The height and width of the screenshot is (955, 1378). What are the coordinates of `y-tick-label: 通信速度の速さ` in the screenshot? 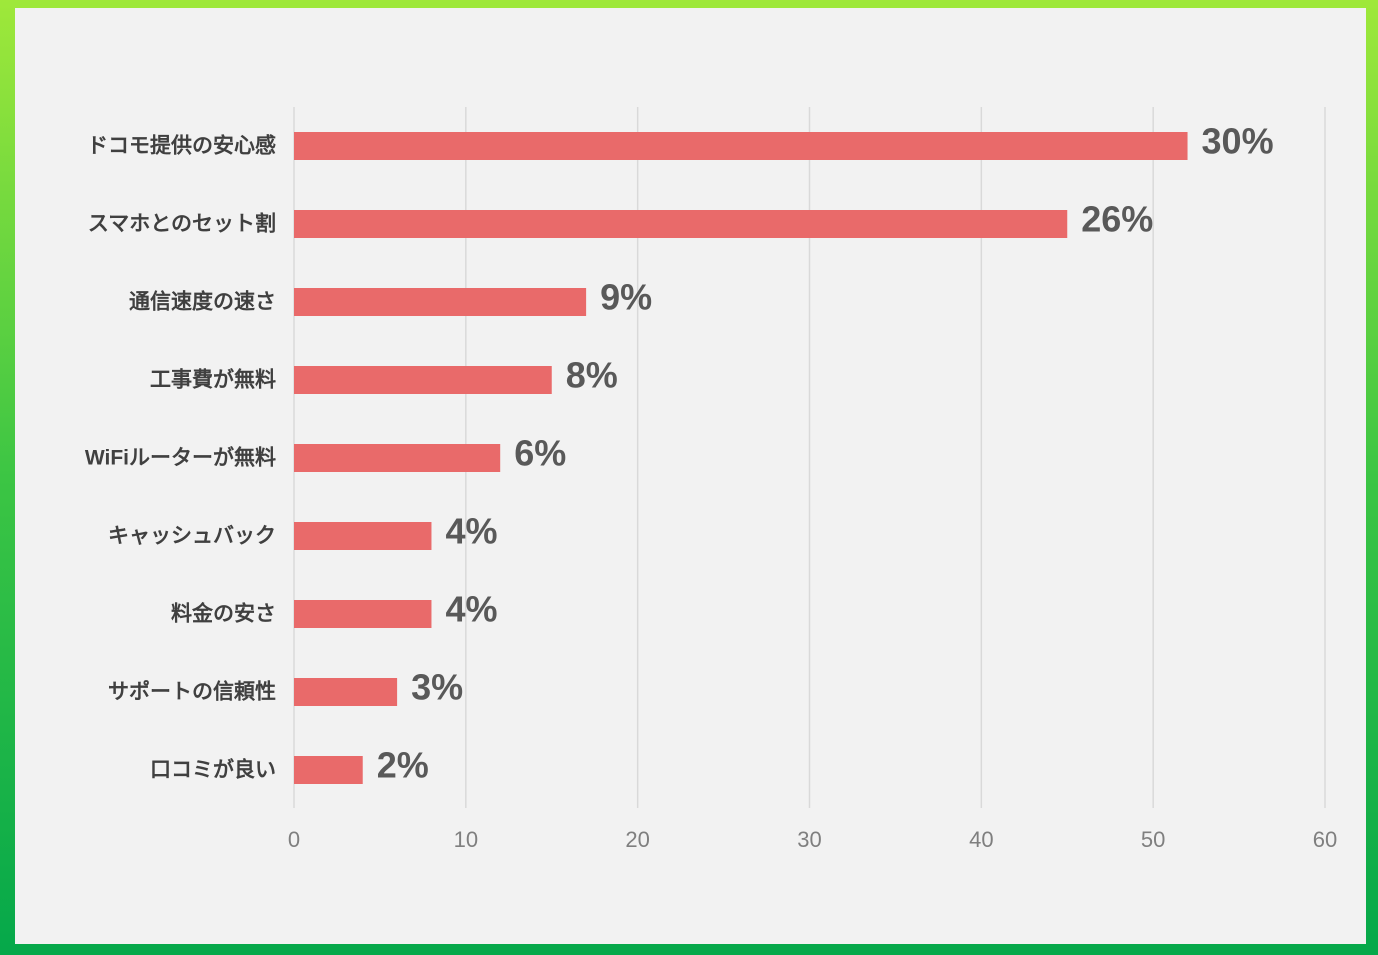 It's located at (202, 302).